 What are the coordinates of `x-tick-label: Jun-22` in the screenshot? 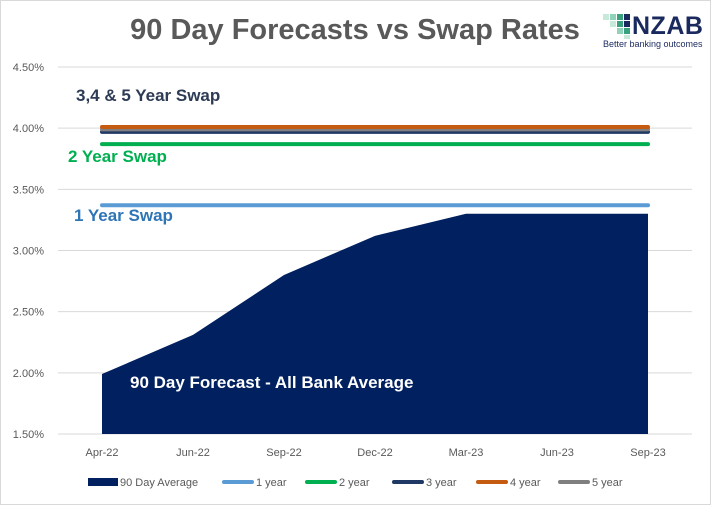 It's located at (193, 453).